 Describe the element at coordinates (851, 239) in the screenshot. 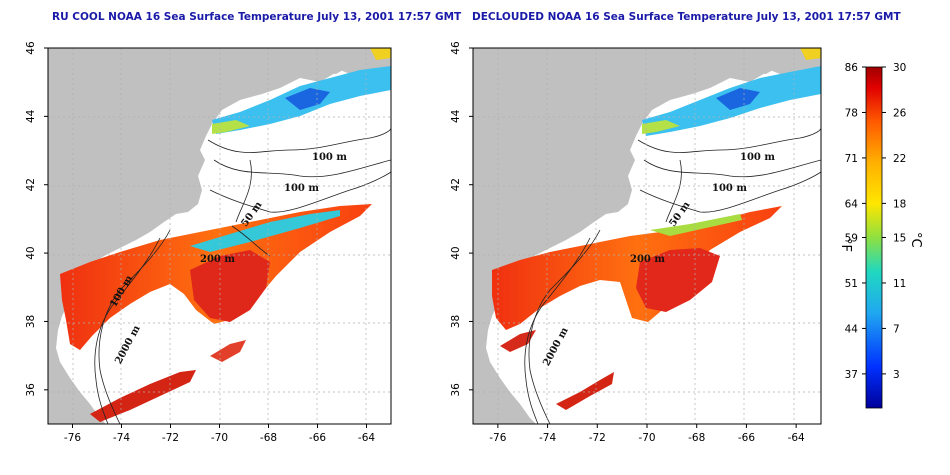

I see `fahrenheit-tick-label: 59` at that location.